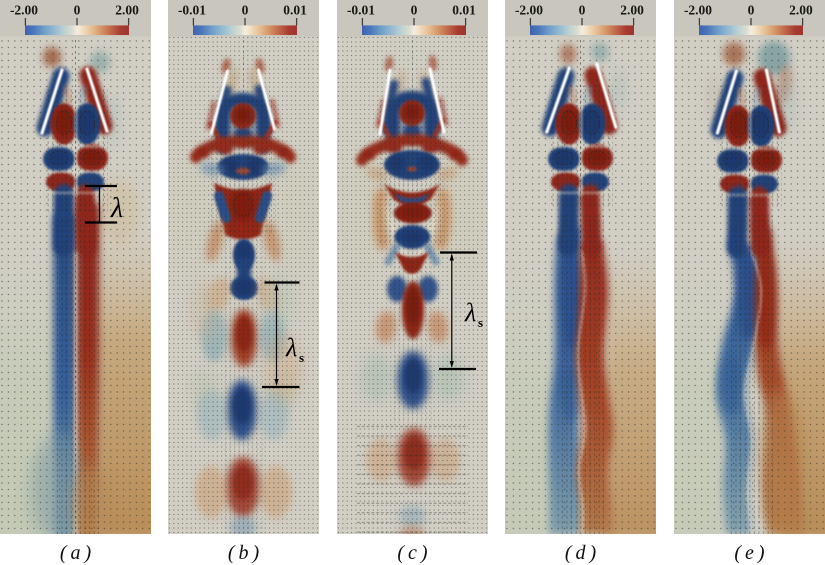 This screenshot has height=565, width=825. Describe the element at coordinates (581, 553) in the screenshot. I see `svg-text: ( d )` at that location.